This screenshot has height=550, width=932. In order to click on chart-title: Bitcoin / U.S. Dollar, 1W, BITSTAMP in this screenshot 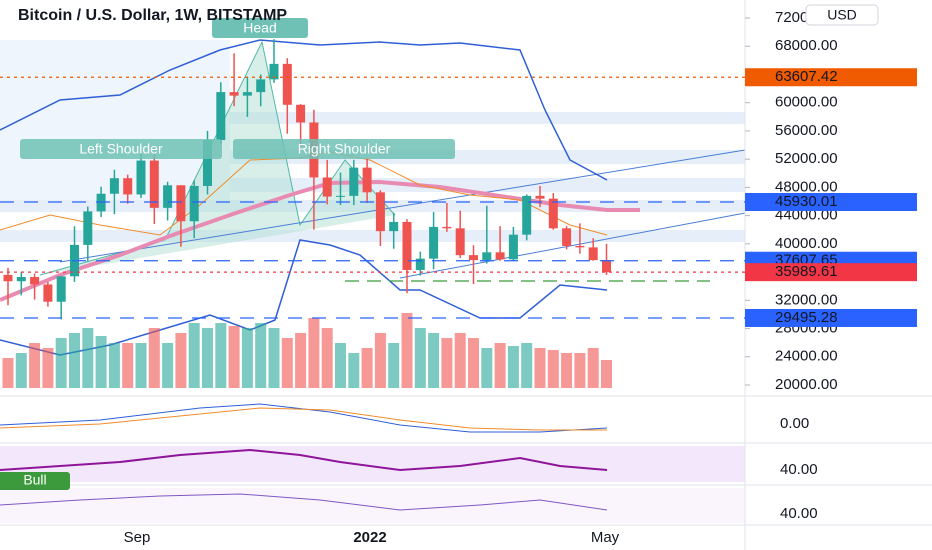, I will do `click(152, 15)`.